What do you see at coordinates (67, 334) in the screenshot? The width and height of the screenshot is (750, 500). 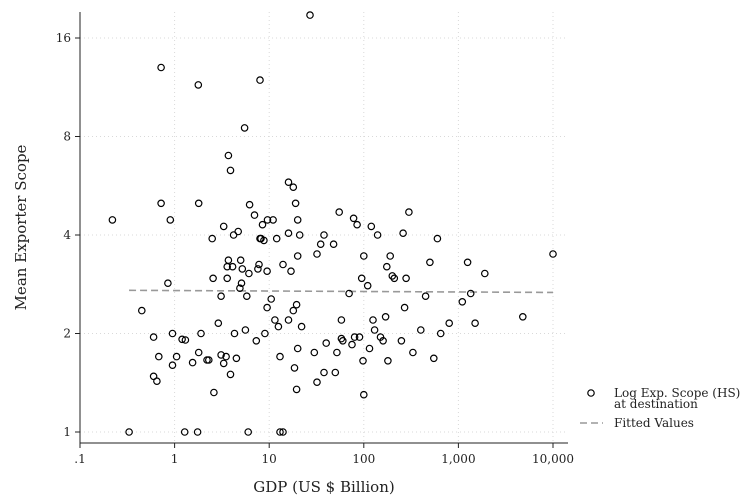 I see `y-tick-label: 2` at bounding box center [67, 334].